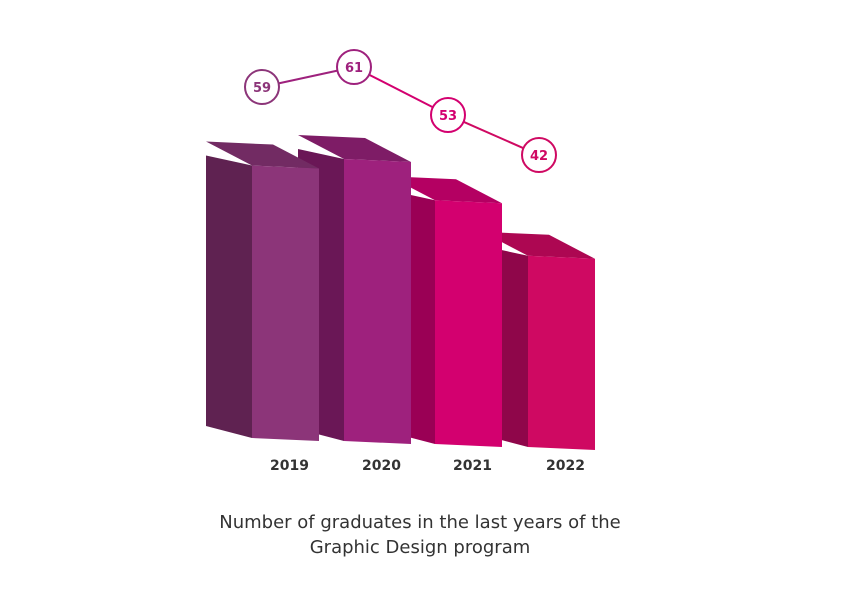 The height and width of the screenshot is (596, 843). What do you see at coordinates (445, 190) in the screenshot?
I see `bar-top-2021` at bounding box center [445, 190].